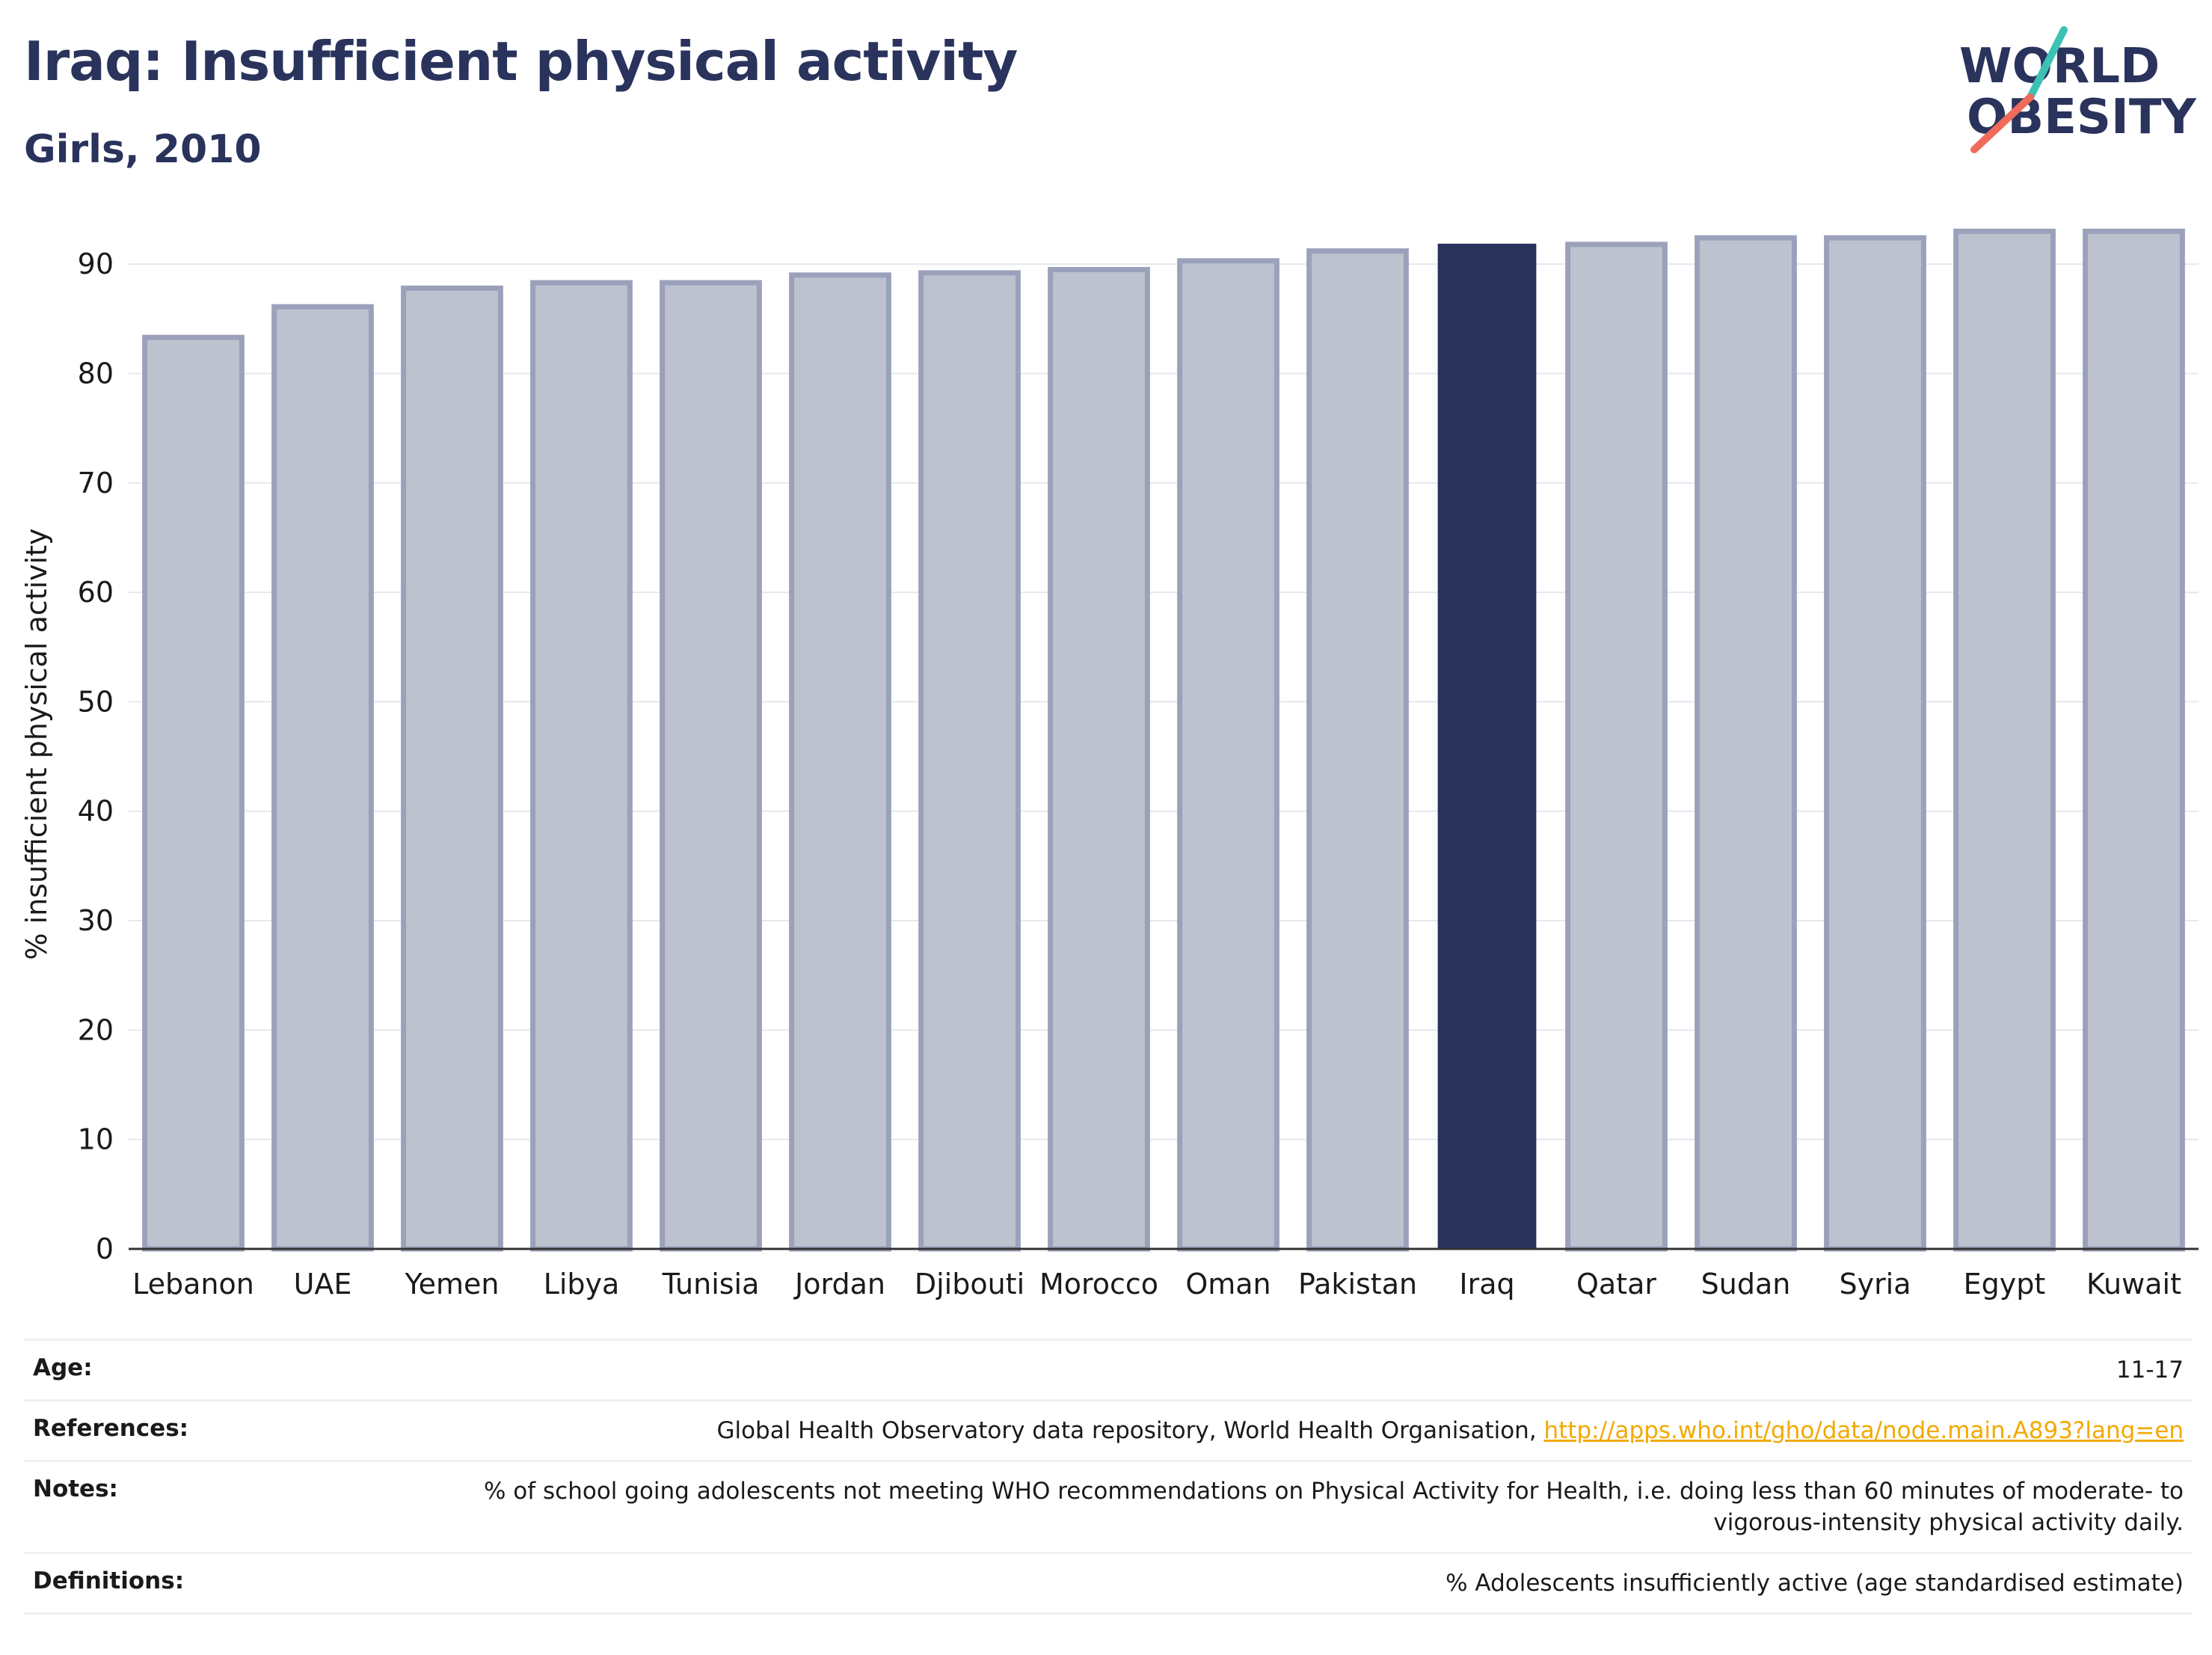  What do you see at coordinates (63, 1367) in the screenshot?
I see `age-label: Age:` at bounding box center [63, 1367].